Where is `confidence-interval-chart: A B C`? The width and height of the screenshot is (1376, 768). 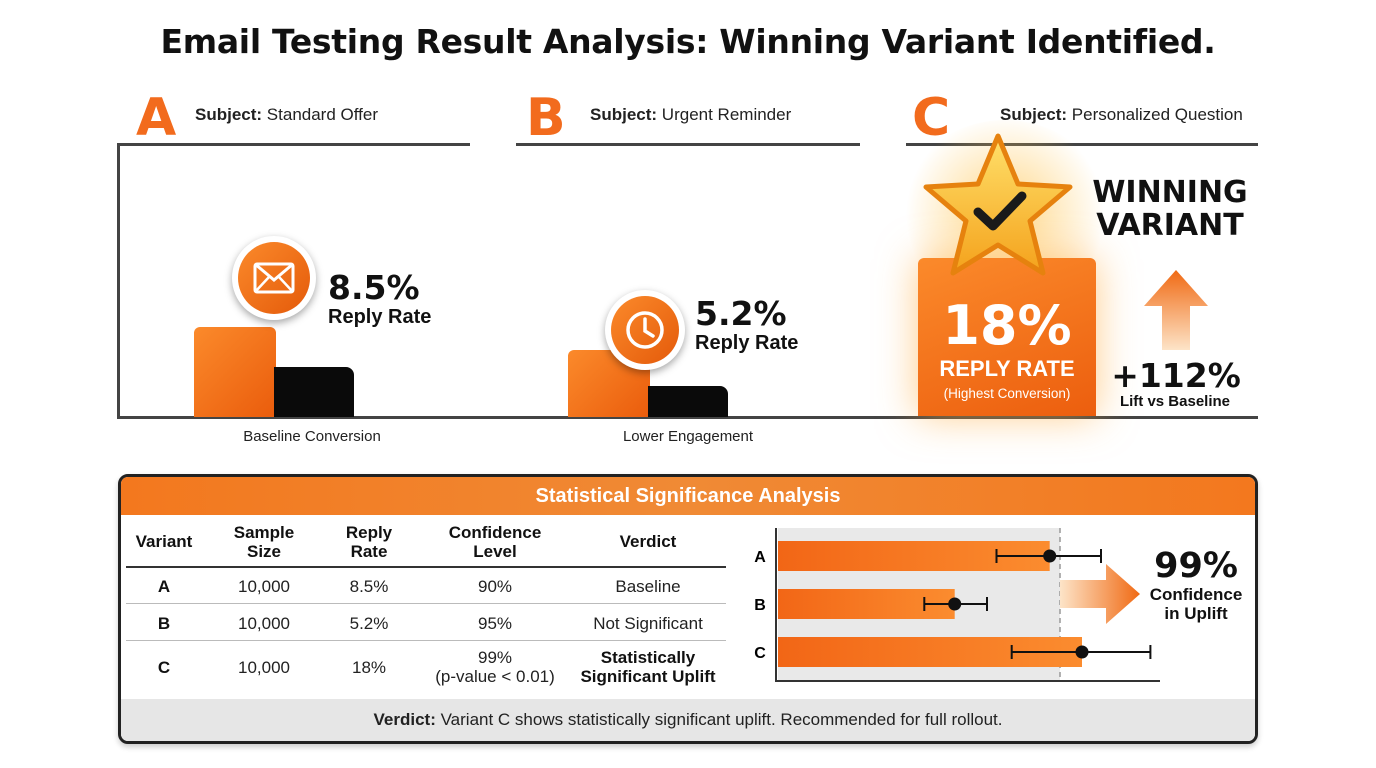
confidence-interval-chart: A B C is located at coordinates (957, 605).